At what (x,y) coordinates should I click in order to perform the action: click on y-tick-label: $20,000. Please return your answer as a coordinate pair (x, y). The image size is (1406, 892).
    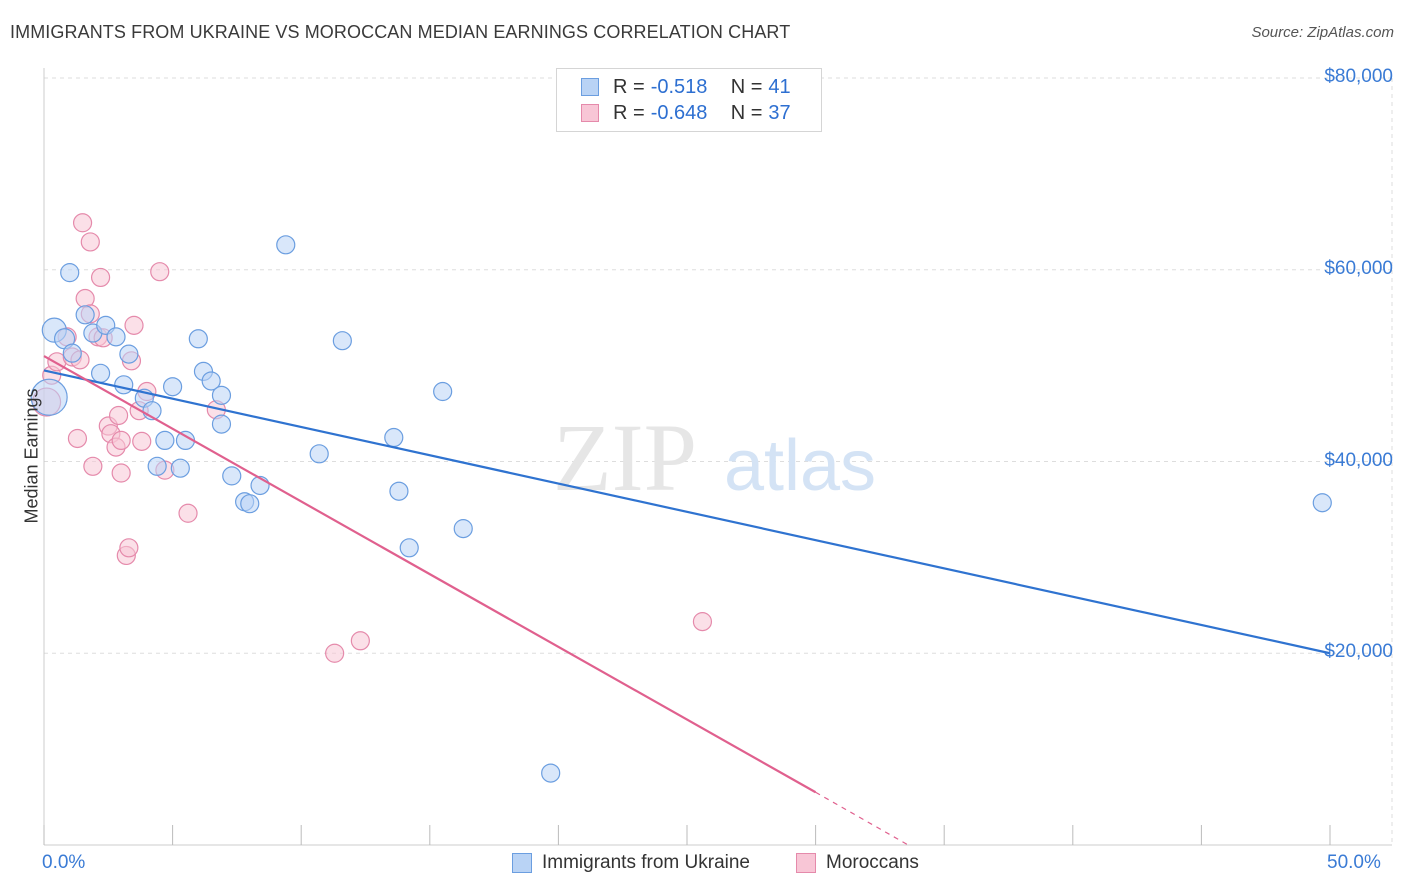
    Looking at the image, I should click on (1358, 652).